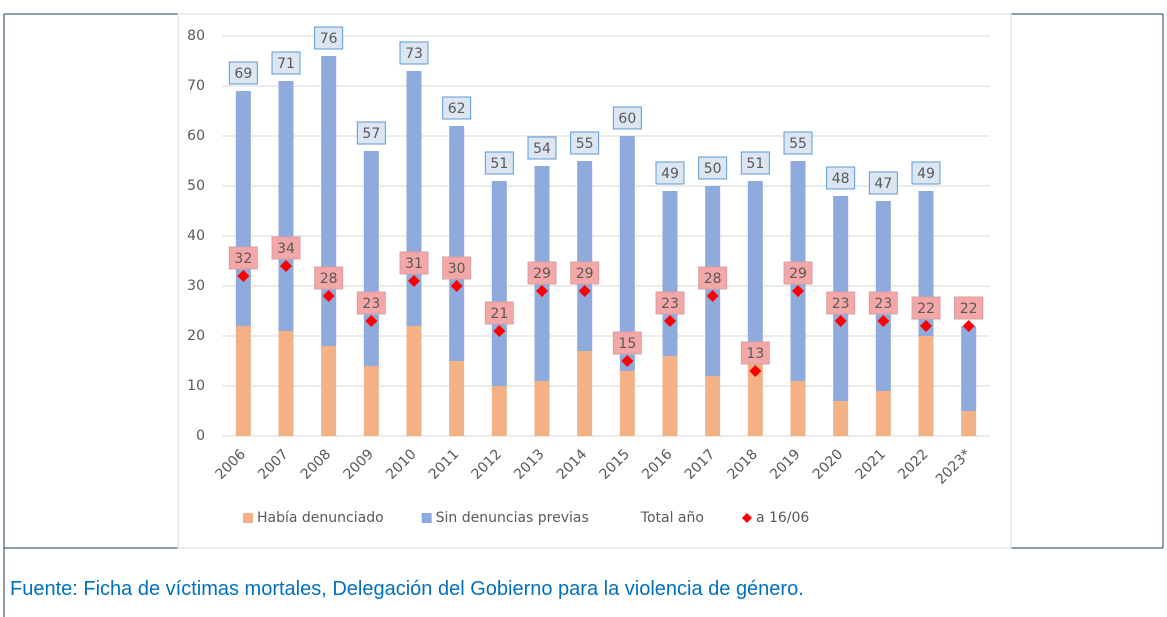 The width and height of the screenshot is (1167, 617). I want to click on data-label: 13, so click(755, 354).